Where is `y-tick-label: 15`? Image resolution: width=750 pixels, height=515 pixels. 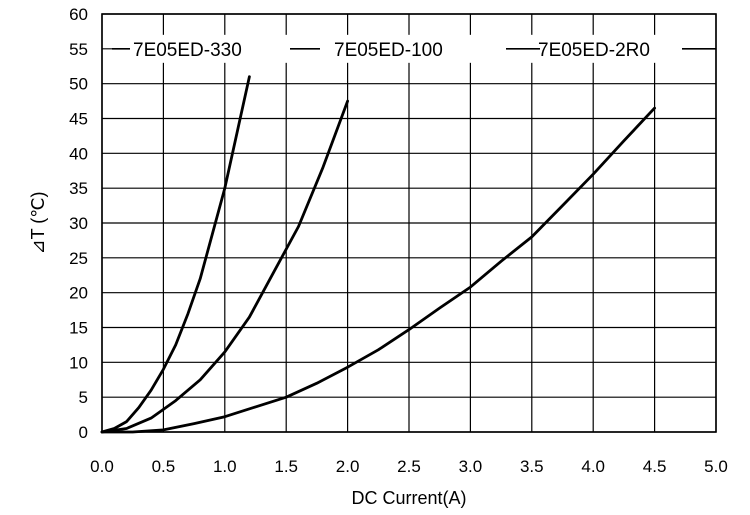
y-tick-label: 15 is located at coordinates (78, 328).